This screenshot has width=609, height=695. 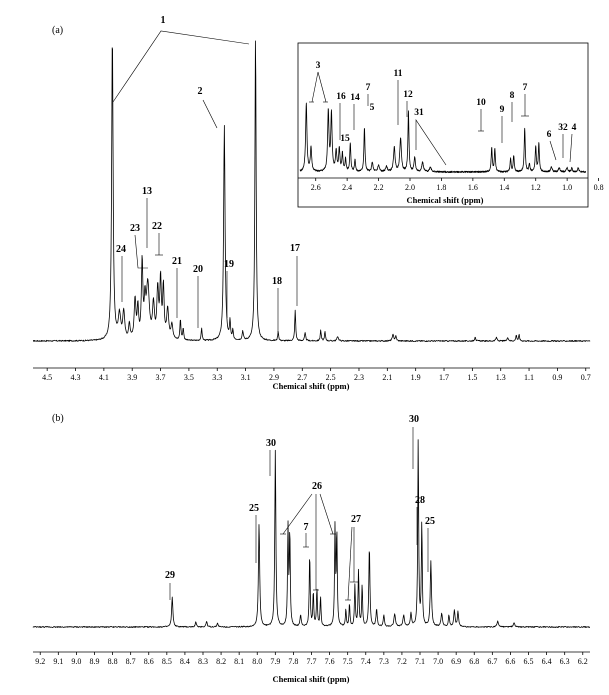 I want to click on x-tick-label: 7.3, so click(x=384, y=661).